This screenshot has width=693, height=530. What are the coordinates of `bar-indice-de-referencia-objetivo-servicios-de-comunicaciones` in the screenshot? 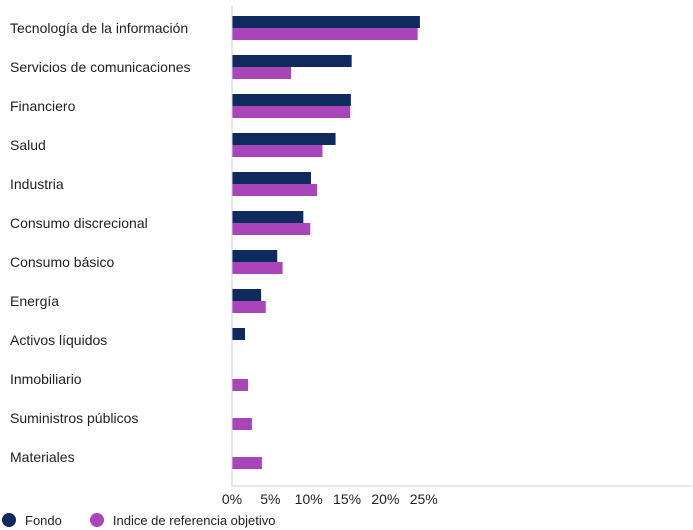 It's located at (262, 73).